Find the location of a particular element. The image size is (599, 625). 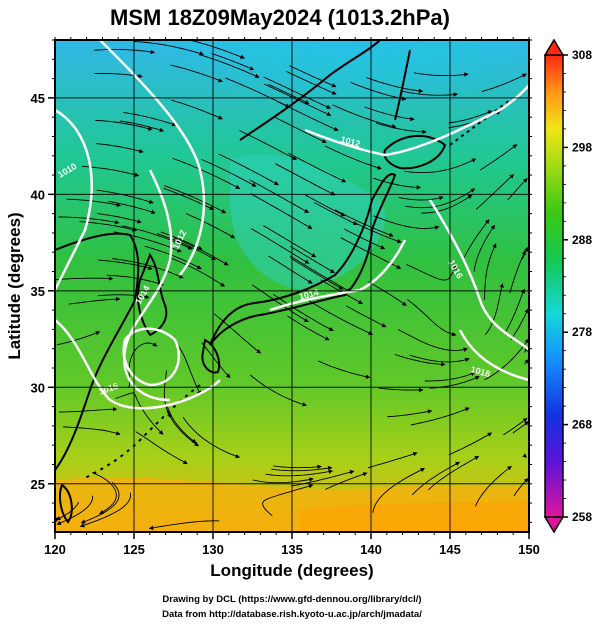

warm-region-core is located at coordinates (414, 516).